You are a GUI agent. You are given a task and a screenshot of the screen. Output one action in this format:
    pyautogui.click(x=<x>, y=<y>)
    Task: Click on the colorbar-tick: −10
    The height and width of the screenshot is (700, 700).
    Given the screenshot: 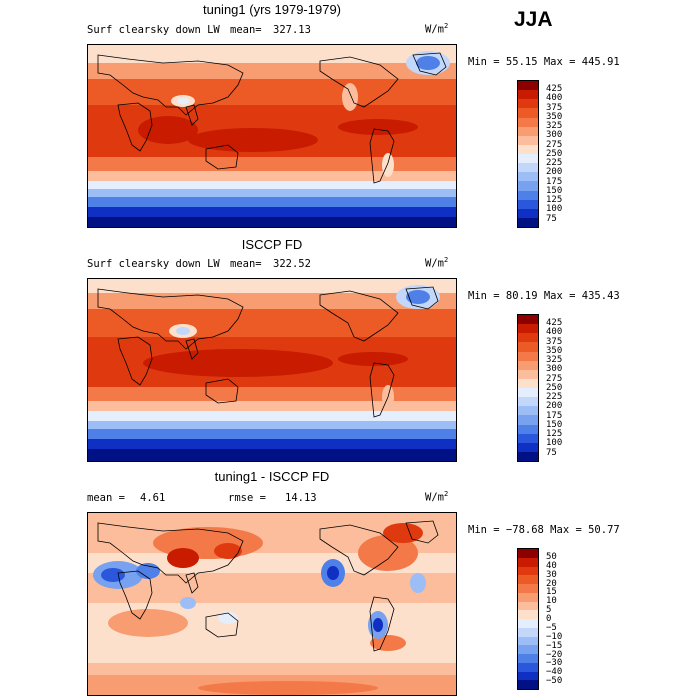 What is the action you would take?
    pyautogui.click(x=554, y=636)
    